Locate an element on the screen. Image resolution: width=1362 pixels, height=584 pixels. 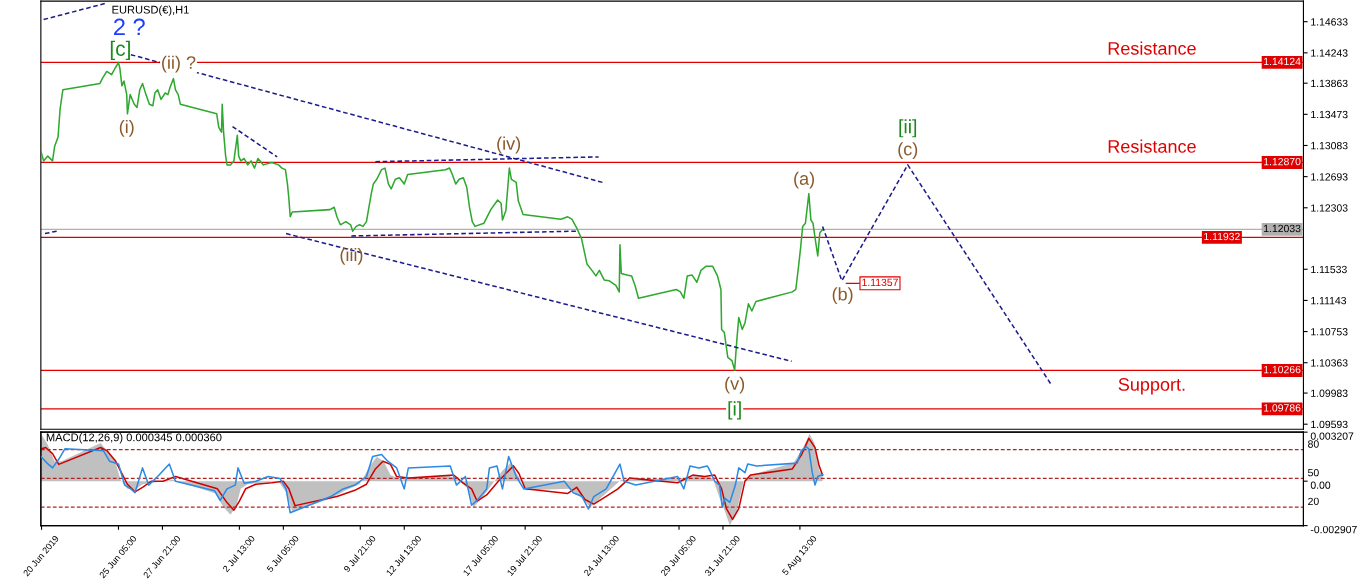
annotation: 1.11357 is located at coordinates (880, 282).